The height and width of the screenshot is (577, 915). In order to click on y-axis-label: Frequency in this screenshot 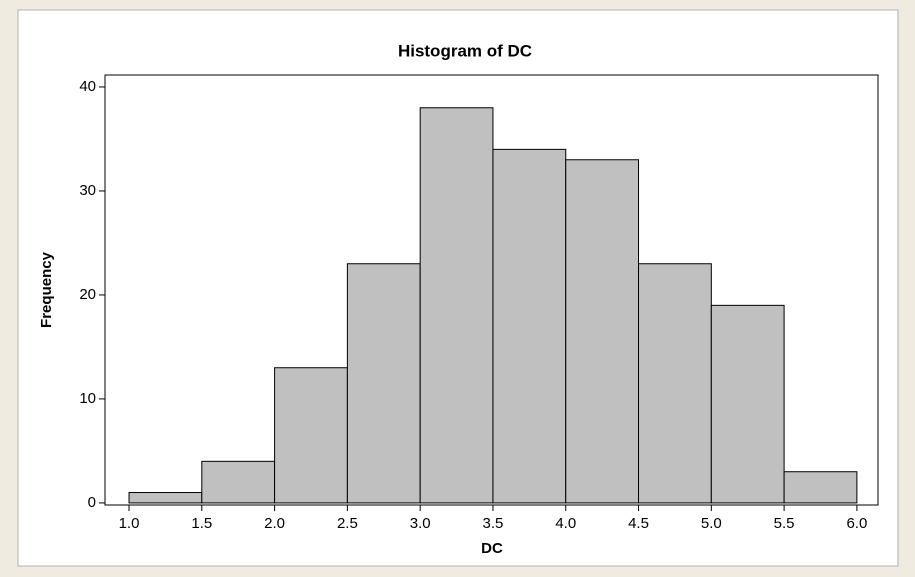, I will do `click(46, 289)`.